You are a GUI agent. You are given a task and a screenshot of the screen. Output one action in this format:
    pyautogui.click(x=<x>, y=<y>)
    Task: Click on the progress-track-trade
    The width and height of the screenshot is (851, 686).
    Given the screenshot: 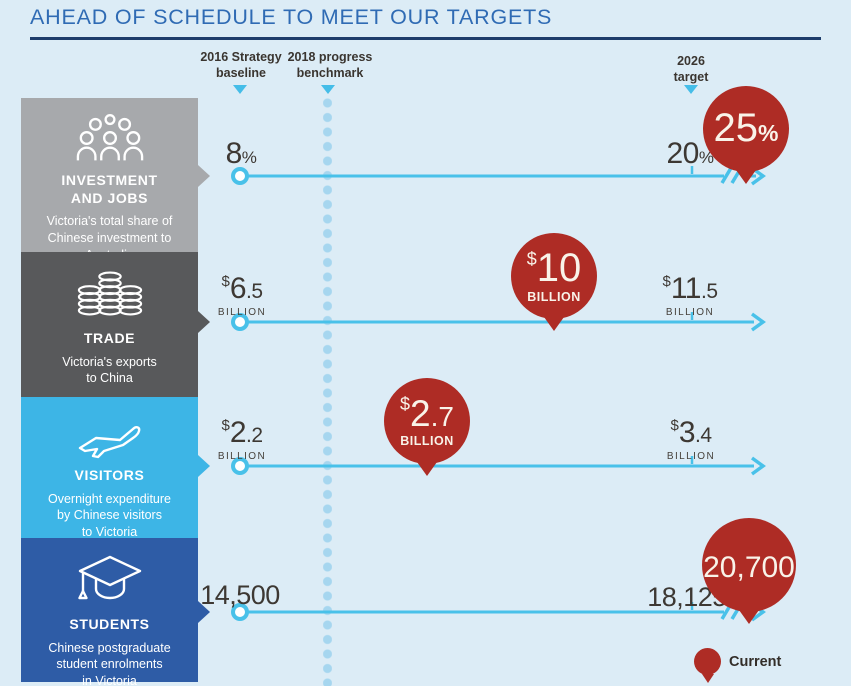 What is the action you would take?
    pyautogui.click(x=498, y=322)
    